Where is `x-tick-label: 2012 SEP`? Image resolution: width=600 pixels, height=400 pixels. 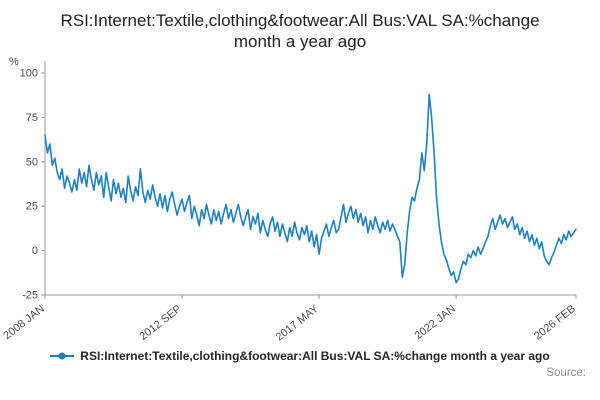 x-tick-label: 2012 SEP is located at coordinates (160, 322).